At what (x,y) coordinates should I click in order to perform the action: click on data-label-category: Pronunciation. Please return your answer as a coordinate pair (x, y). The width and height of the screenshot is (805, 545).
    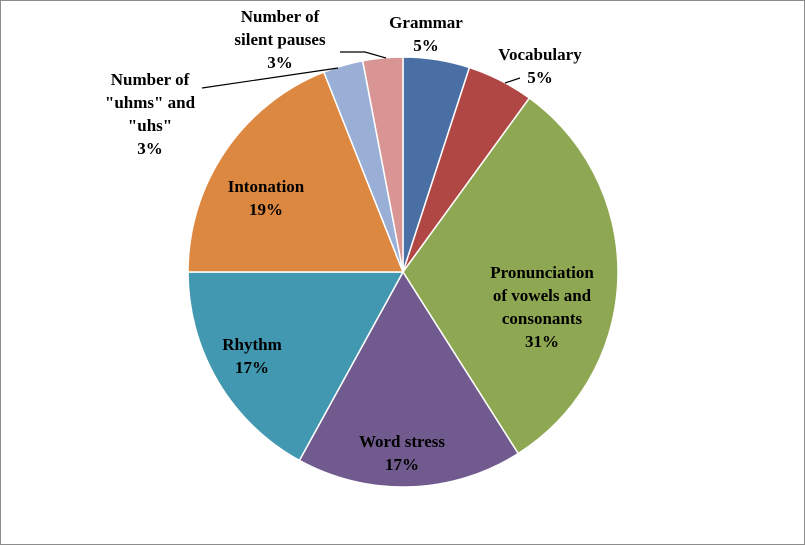
    Looking at the image, I should click on (542, 272).